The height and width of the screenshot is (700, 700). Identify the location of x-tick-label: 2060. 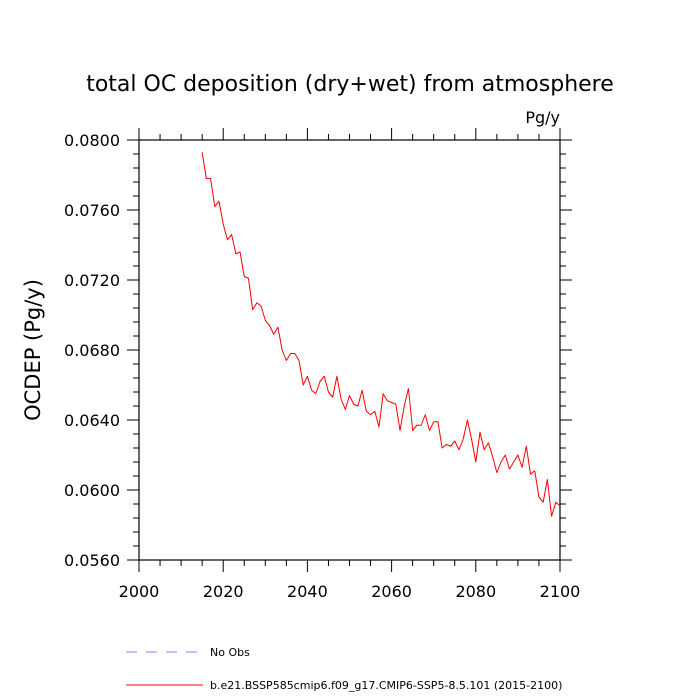
(391, 591).